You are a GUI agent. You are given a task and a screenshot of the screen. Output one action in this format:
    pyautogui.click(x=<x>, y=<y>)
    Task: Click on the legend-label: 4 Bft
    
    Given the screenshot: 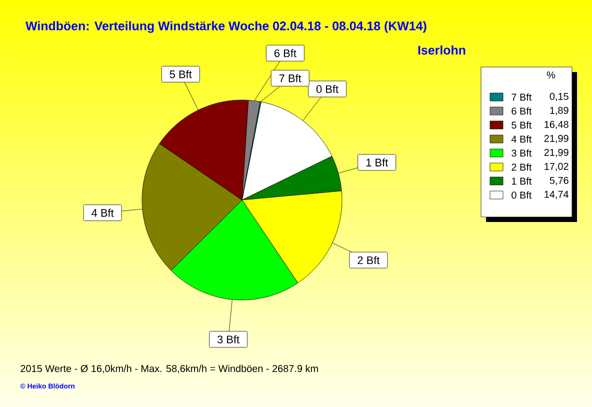 What is the action you would take?
    pyautogui.click(x=521, y=139)
    